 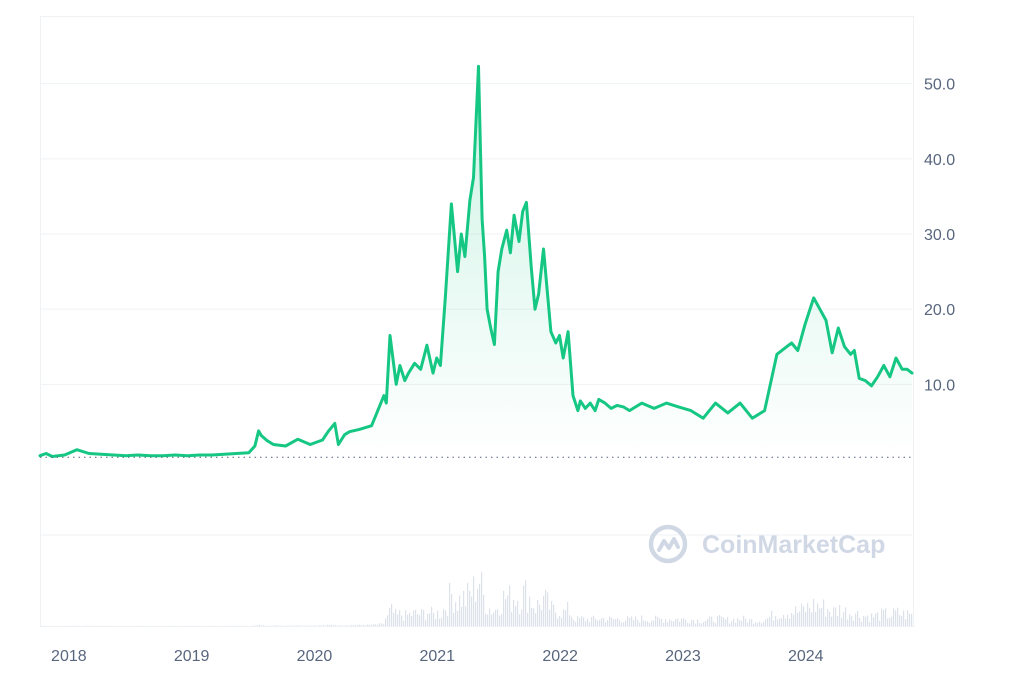 I want to click on watermark: CoinMarketCap, so click(x=766, y=544).